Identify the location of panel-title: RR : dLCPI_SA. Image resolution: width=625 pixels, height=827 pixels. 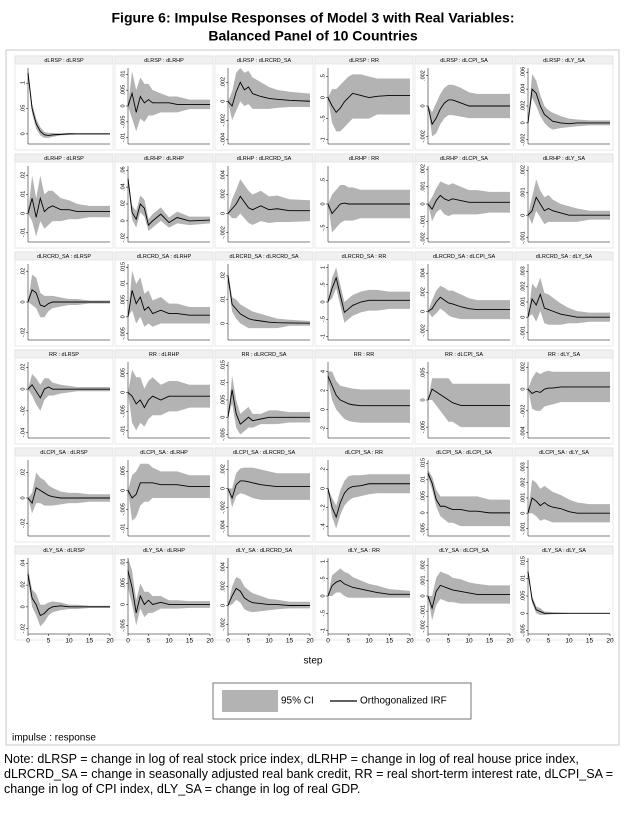
(464, 355).